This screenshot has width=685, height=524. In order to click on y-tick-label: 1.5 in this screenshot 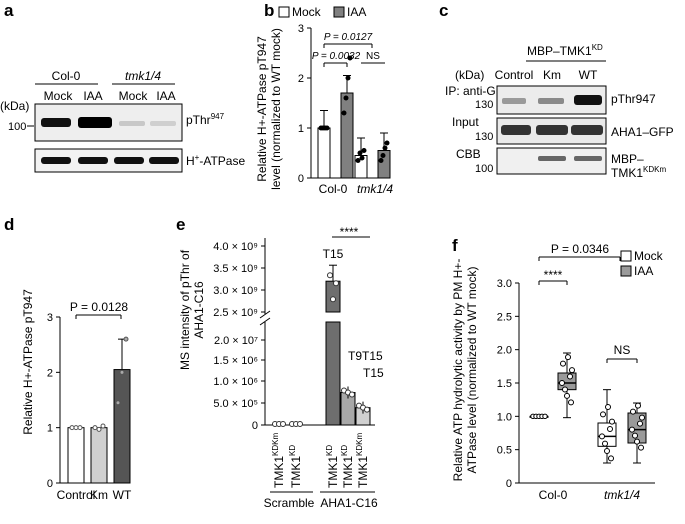, I will do `click(504, 384)`.